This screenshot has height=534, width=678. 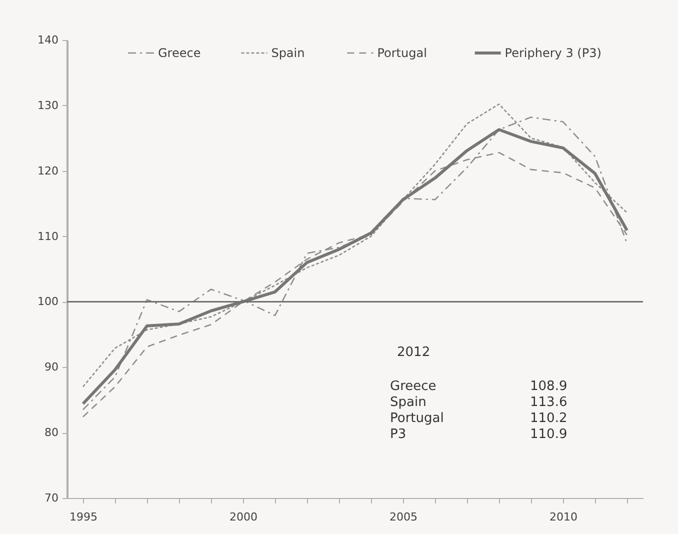 What do you see at coordinates (398, 434) in the screenshot?
I see `annotation: P3` at bounding box center [398, 434].